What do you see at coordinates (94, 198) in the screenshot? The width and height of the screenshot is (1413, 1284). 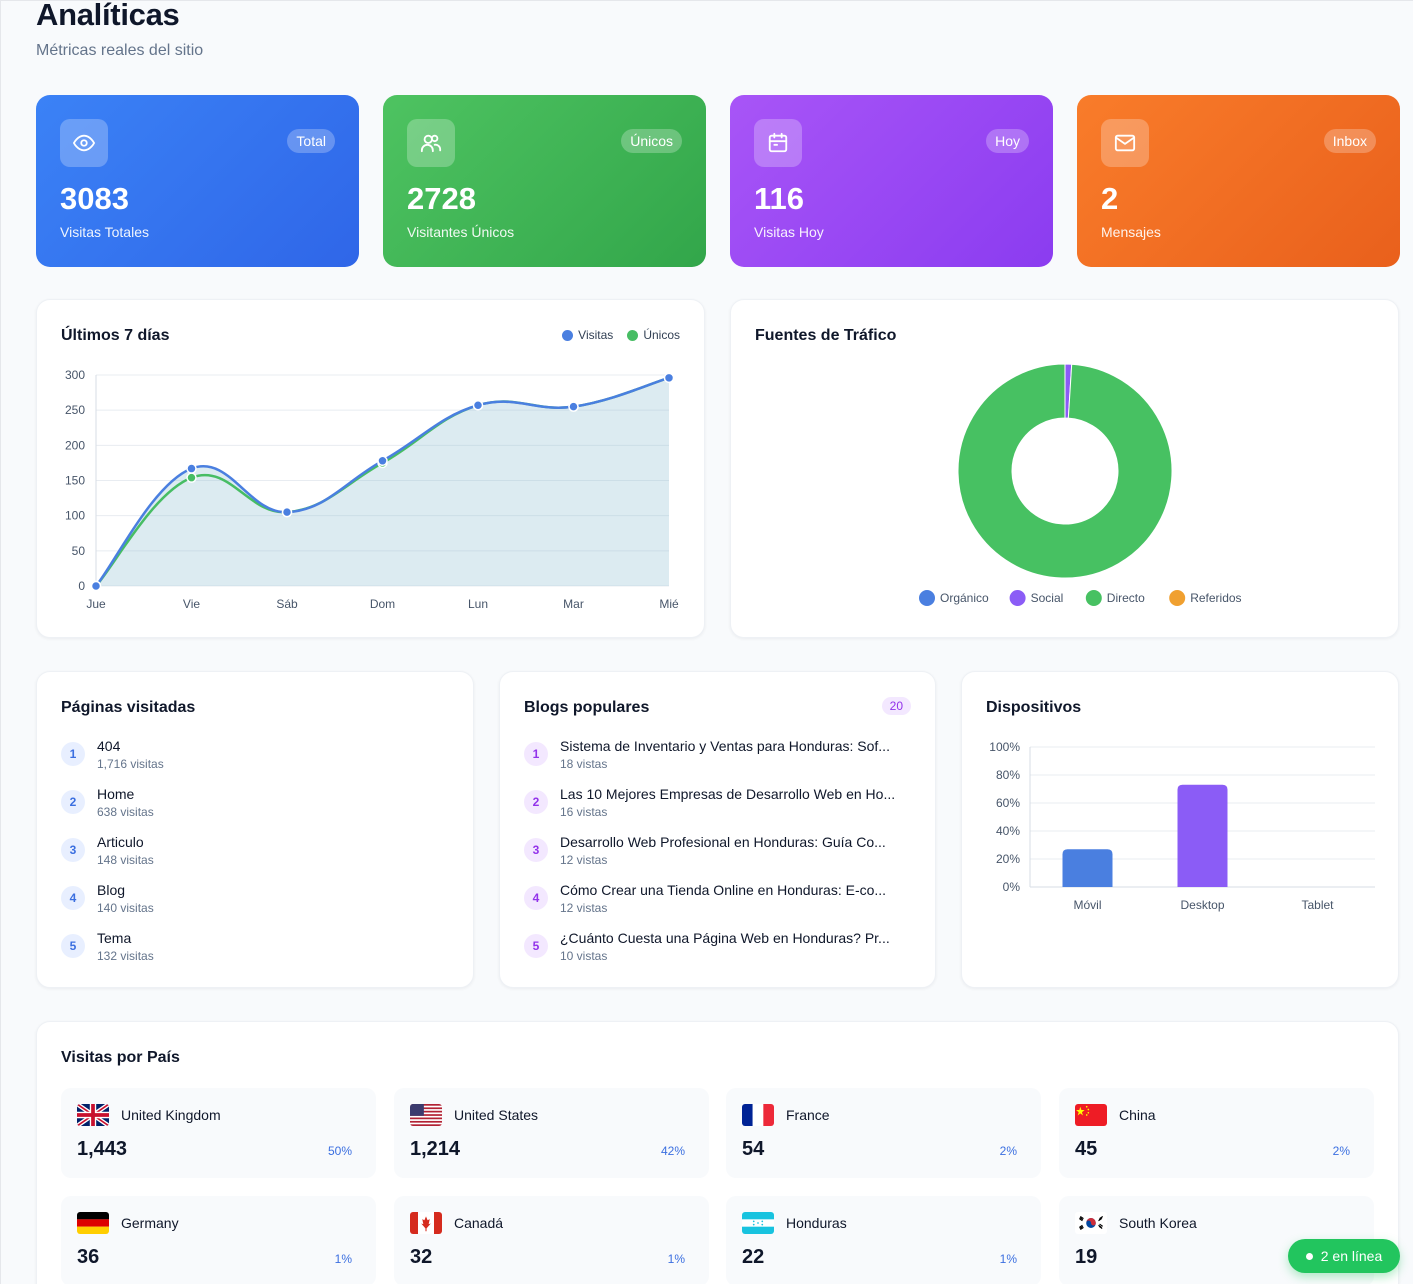 I see `stat-value: 3083` at bounding box center [94, 198].